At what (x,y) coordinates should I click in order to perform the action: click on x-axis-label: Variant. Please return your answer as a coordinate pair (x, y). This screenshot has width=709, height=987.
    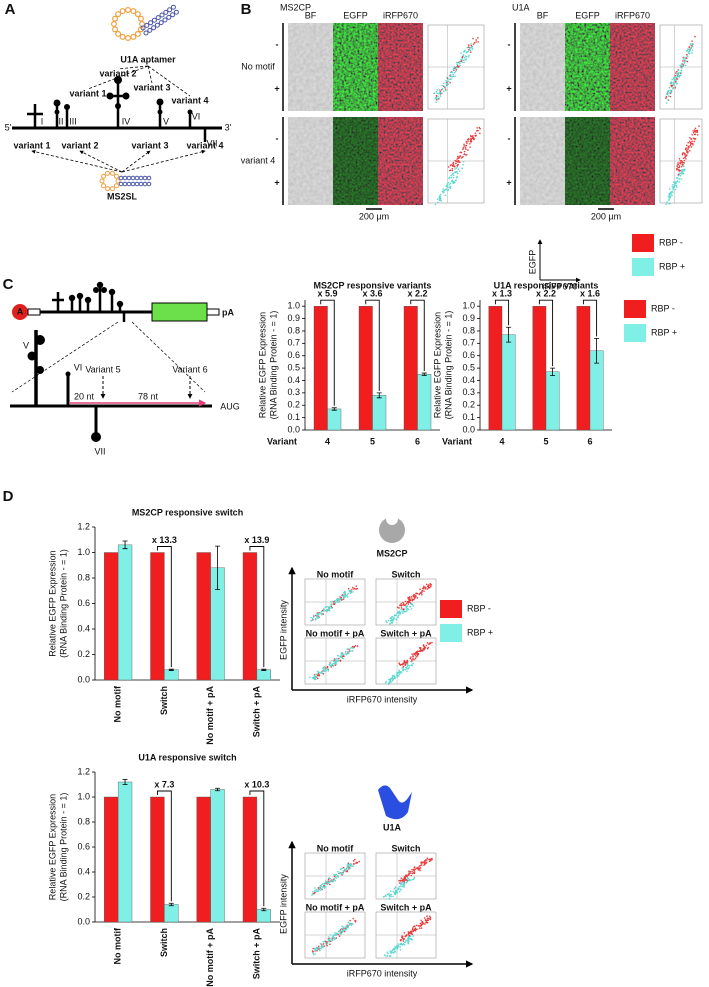
    Looking at the image, I should click on (282, 441).